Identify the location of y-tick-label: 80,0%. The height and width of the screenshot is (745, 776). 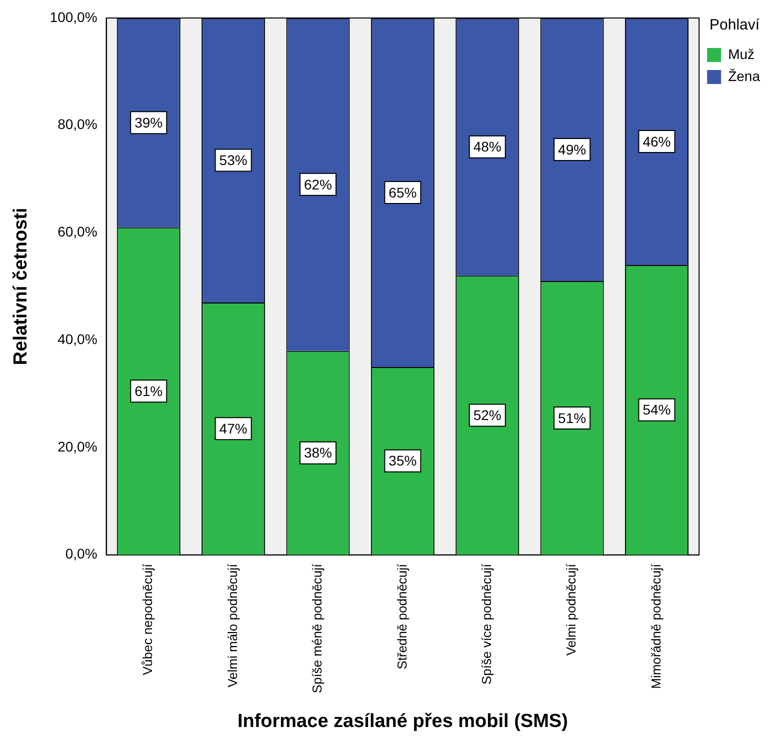
(78, 124).